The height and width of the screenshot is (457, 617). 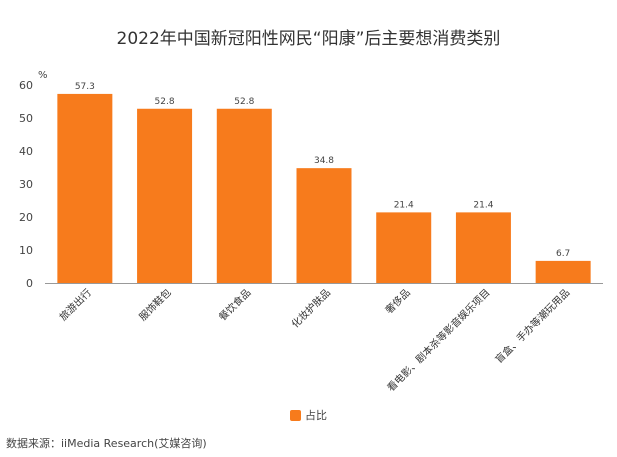 I want to click on y-tick-label: 40, so click(x=26, y=151).